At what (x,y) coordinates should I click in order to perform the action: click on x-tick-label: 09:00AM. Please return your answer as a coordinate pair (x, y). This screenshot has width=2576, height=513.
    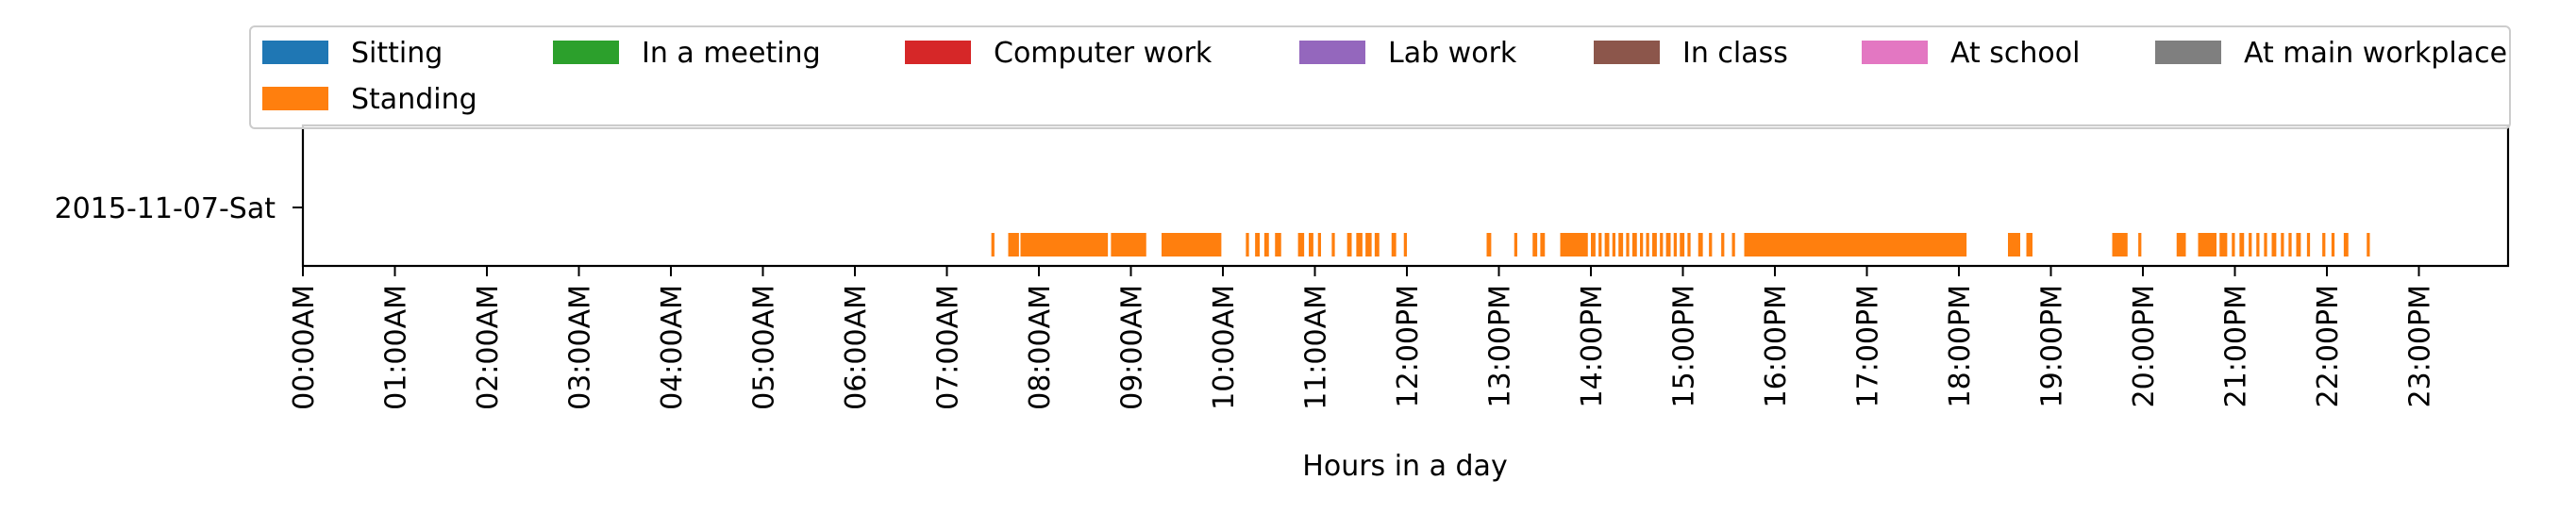
    Looking at the image, I should click on (1132, 347).